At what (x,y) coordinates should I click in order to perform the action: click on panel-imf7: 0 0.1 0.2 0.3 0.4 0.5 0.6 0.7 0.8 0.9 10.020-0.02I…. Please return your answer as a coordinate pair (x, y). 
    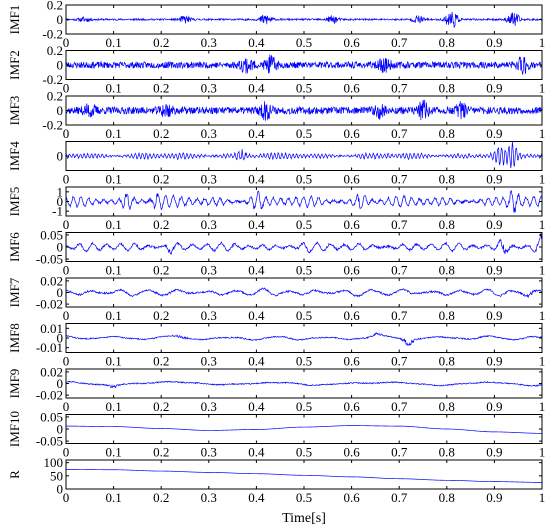
    Looking at the image, I should click on (276, 298).